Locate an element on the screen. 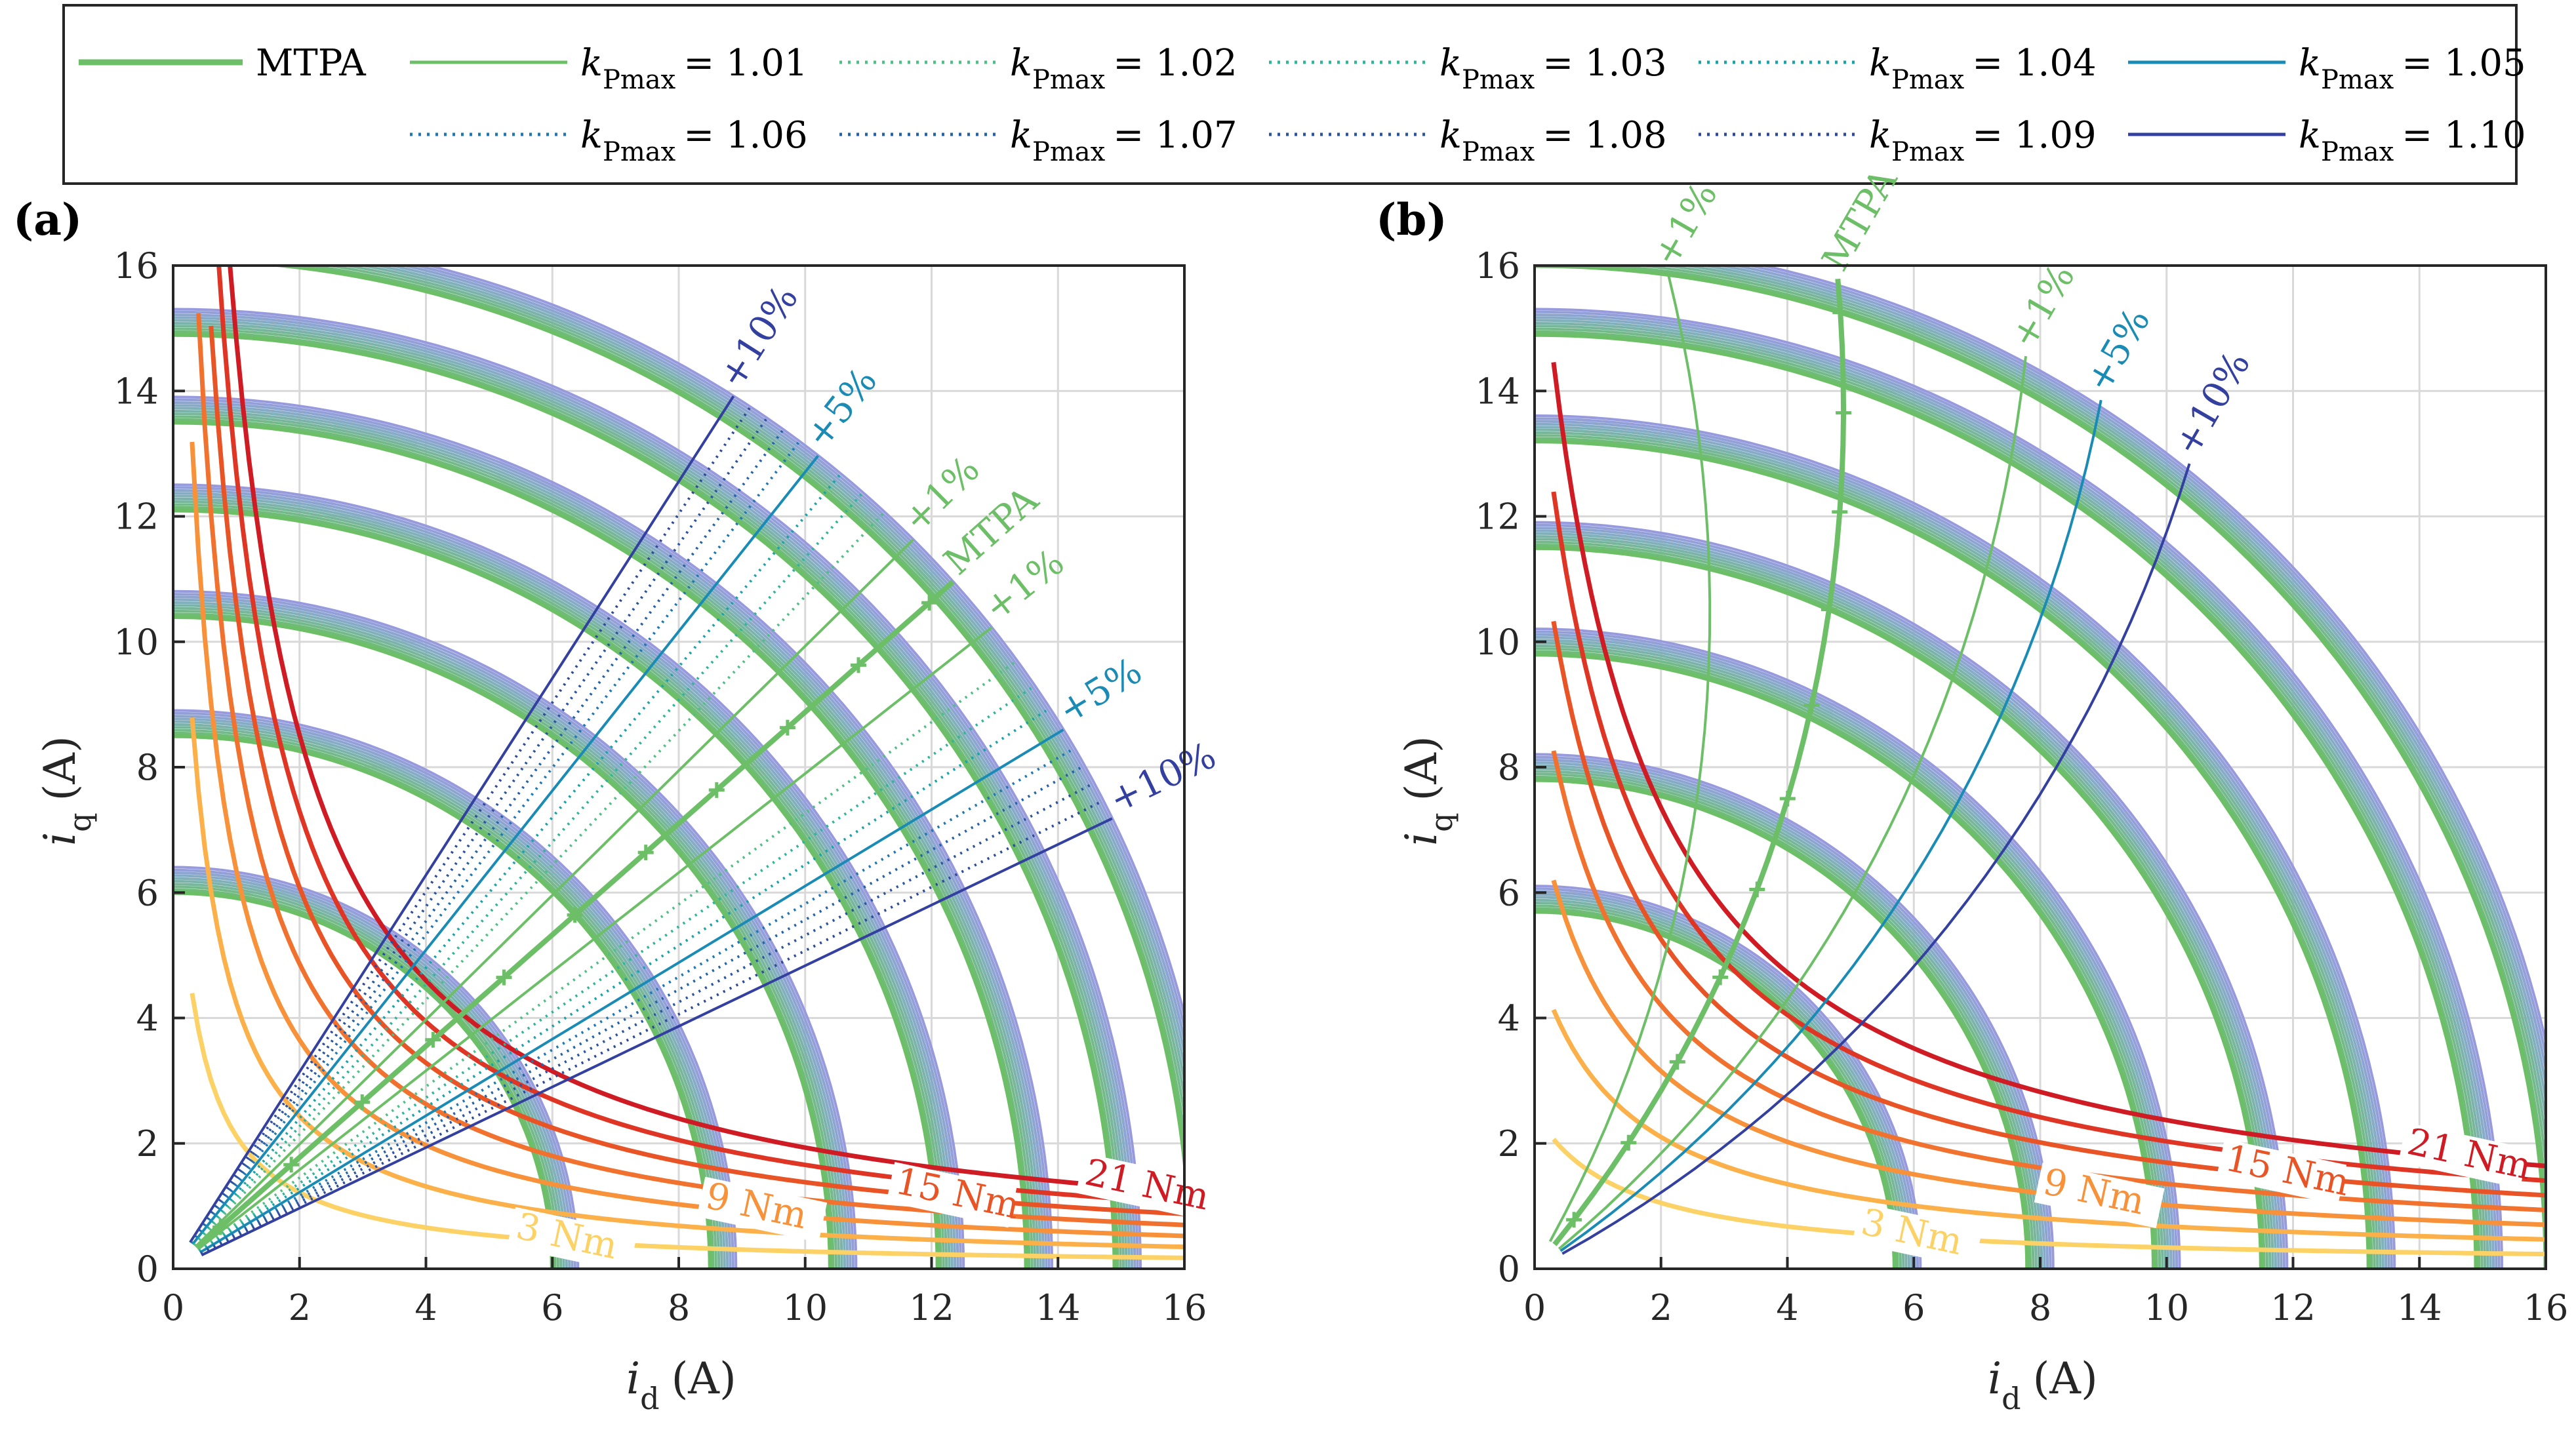 Image resolution: width=2576 pixels, height=1455 pixels. operating-line-label: +5% is located at coordinates (841, 408).